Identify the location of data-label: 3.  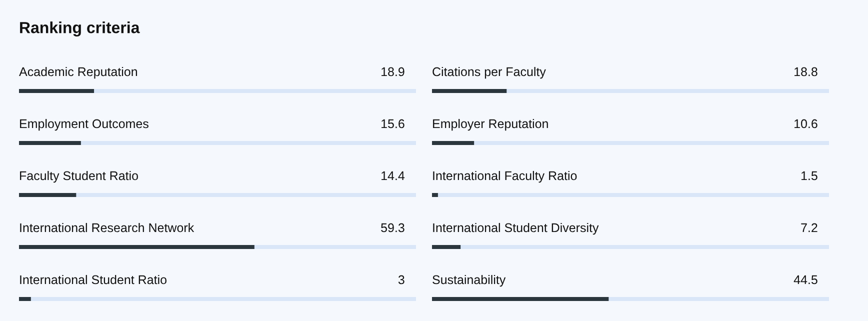
(401, 279).